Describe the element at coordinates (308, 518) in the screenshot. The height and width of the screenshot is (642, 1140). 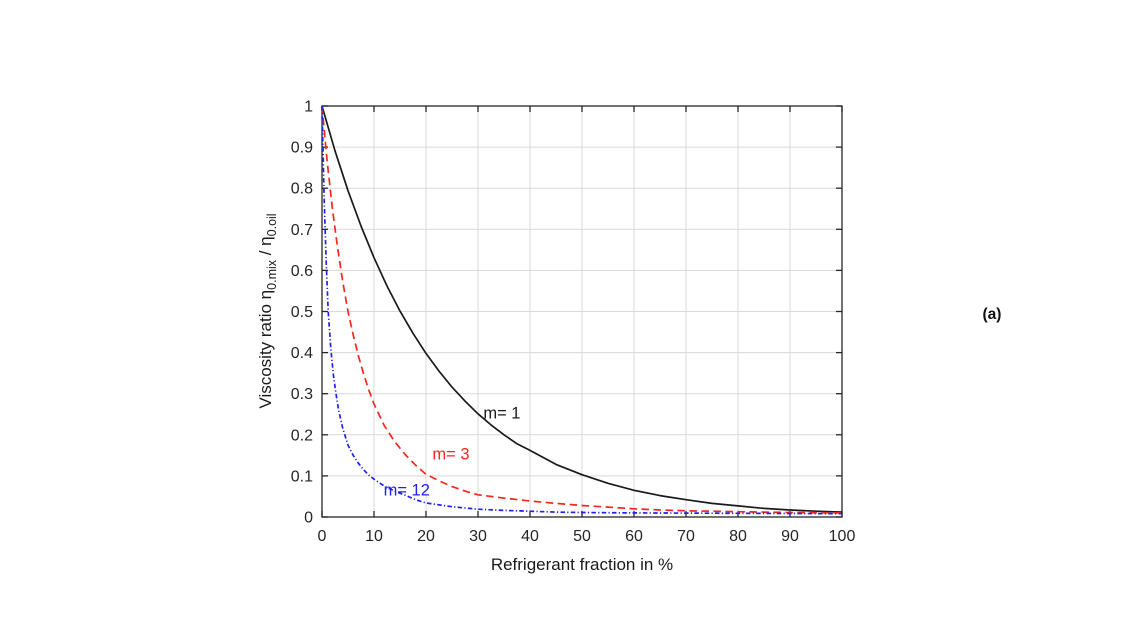
I see `y-tick-label: 0` at that location.